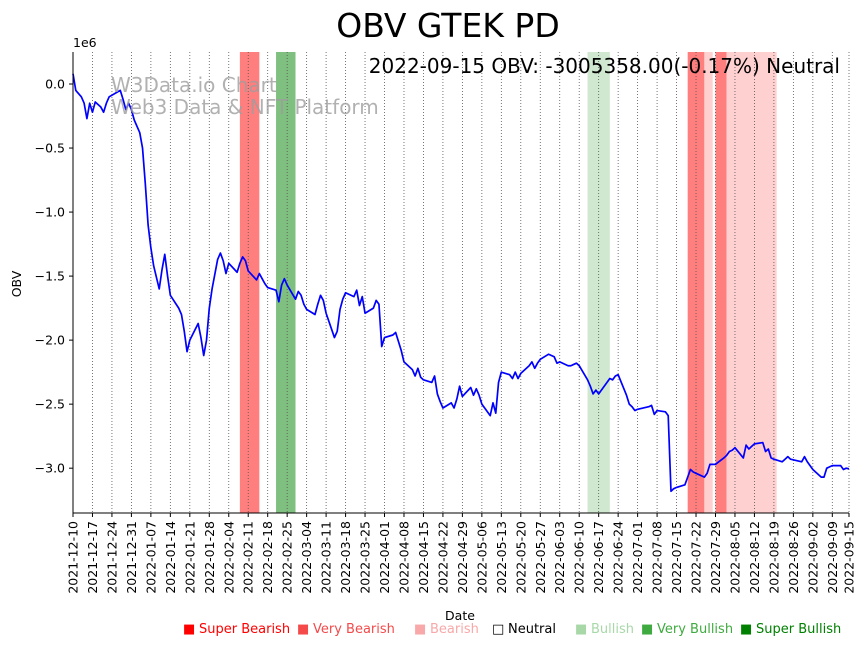 Image resolution: width=867 pixels, height=646 pixels. I want to click on x-tick-label: 2022-04-22, so click(442, 557).